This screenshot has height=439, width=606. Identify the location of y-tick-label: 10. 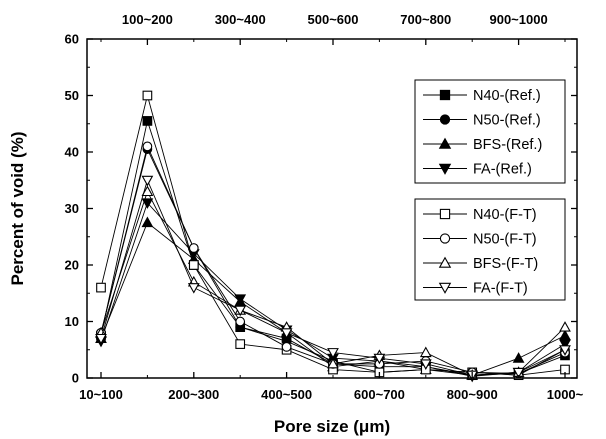
(72, 321).